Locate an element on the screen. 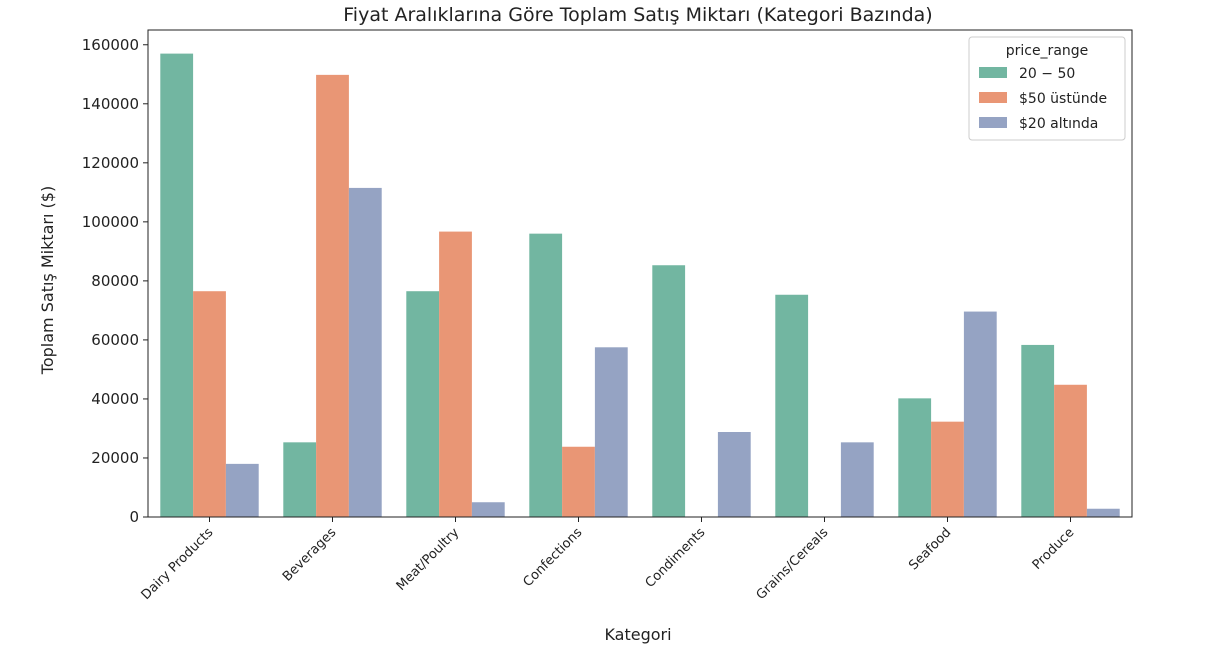 The width and height of the screenshot is (1229, 651). y-tick-label: 160000 is located at coordinates (110, 45).